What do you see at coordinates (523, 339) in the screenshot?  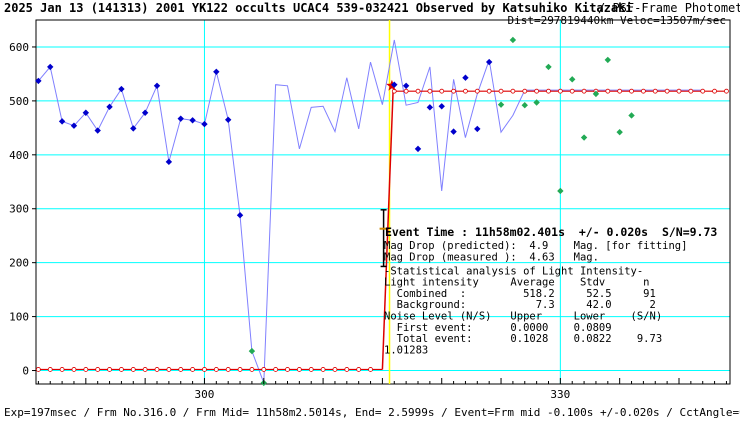 I see `annotation-line: Total event: 0.1028 0.0822 9.73` at bounding box center [523, 339].